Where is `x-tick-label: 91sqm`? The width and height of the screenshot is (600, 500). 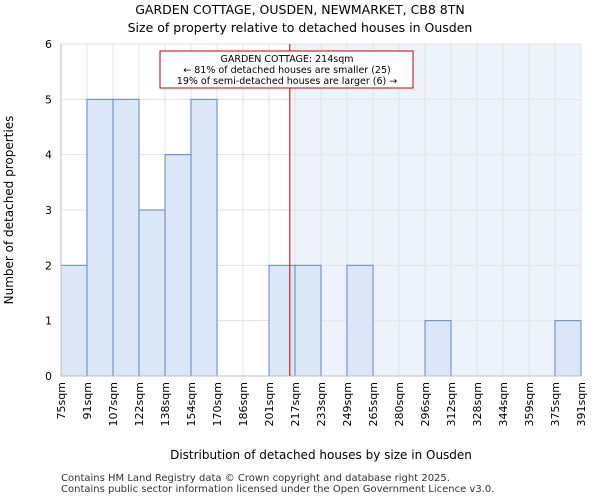 x-tick-label: 91sqm is located at coordinates (87, 400).